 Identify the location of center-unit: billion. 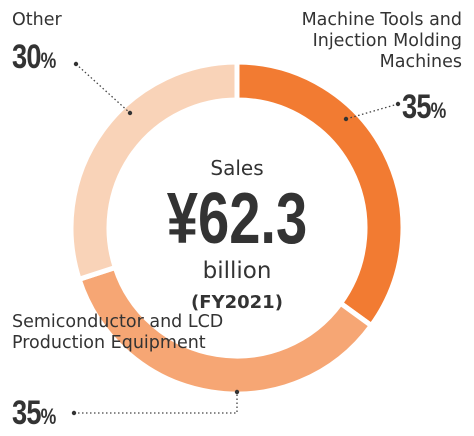
(237, 271).